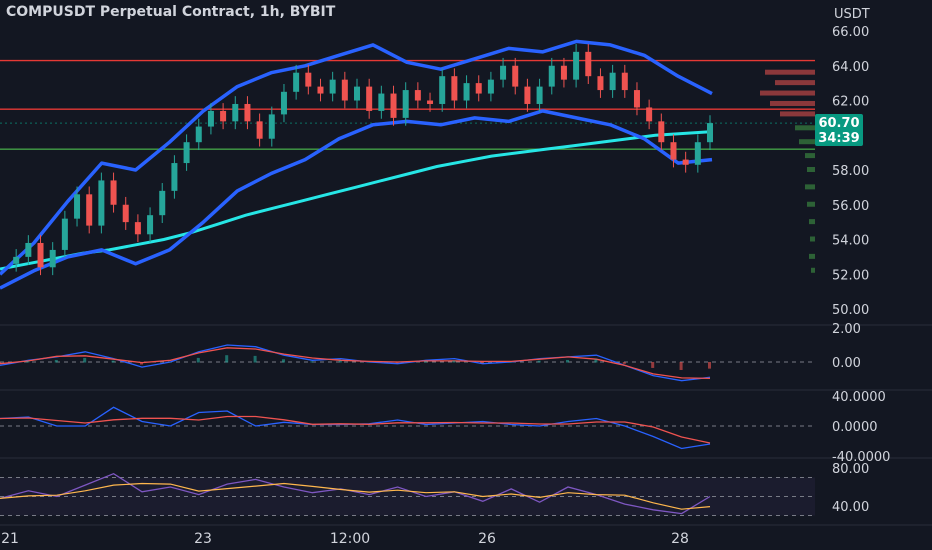 The height and width of the screenshot is (550, 932). What do you see at coordinates (850, 32) in the screenshot?
I see `price-tick-label: 66.00` at bounding box center [850, 32].